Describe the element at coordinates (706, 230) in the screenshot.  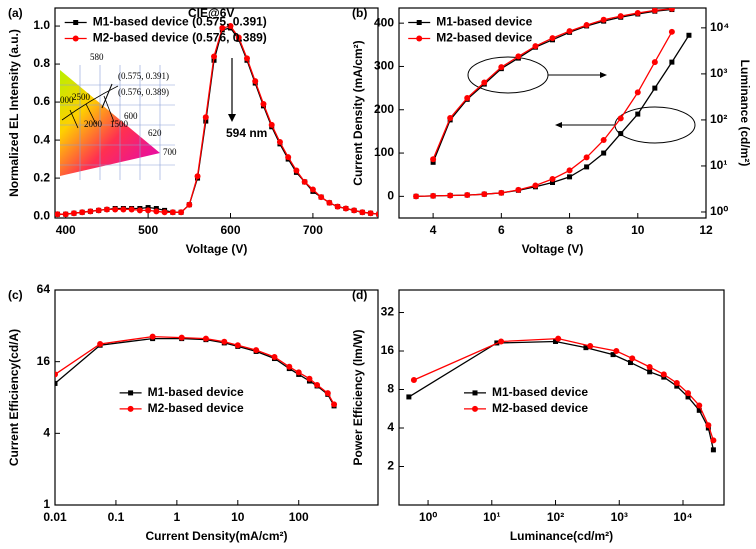
I see `x-tick-label: 12` at that location.